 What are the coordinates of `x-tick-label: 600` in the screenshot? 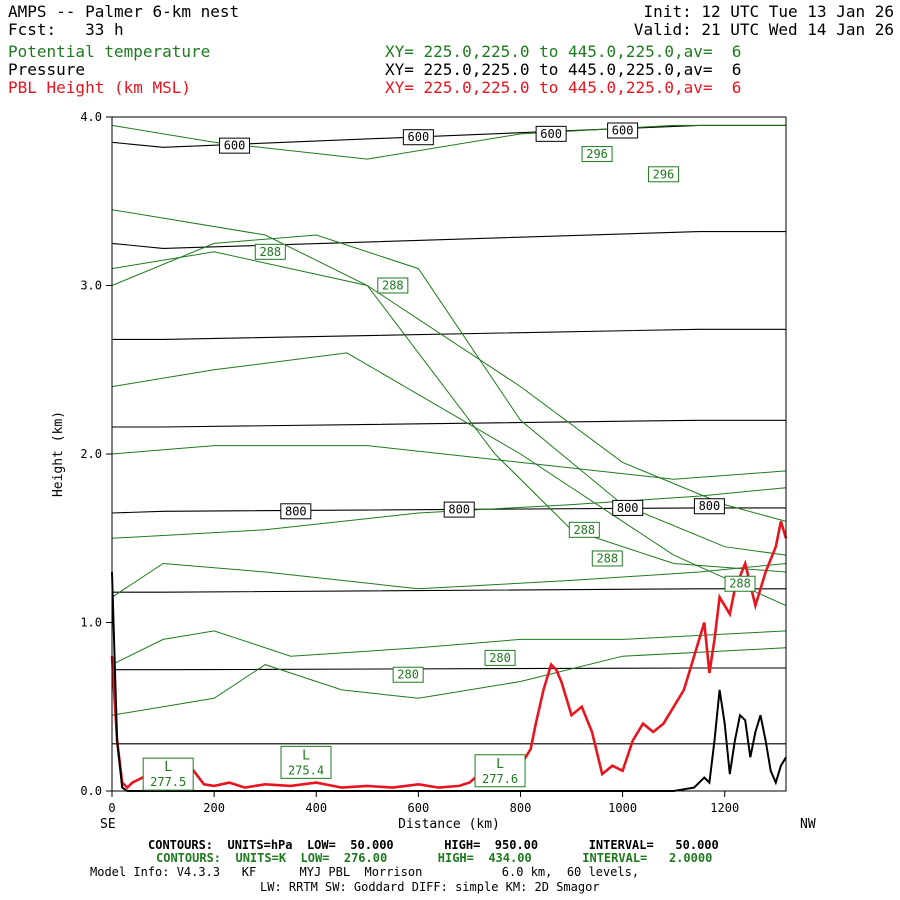 It's located at (419, 808).